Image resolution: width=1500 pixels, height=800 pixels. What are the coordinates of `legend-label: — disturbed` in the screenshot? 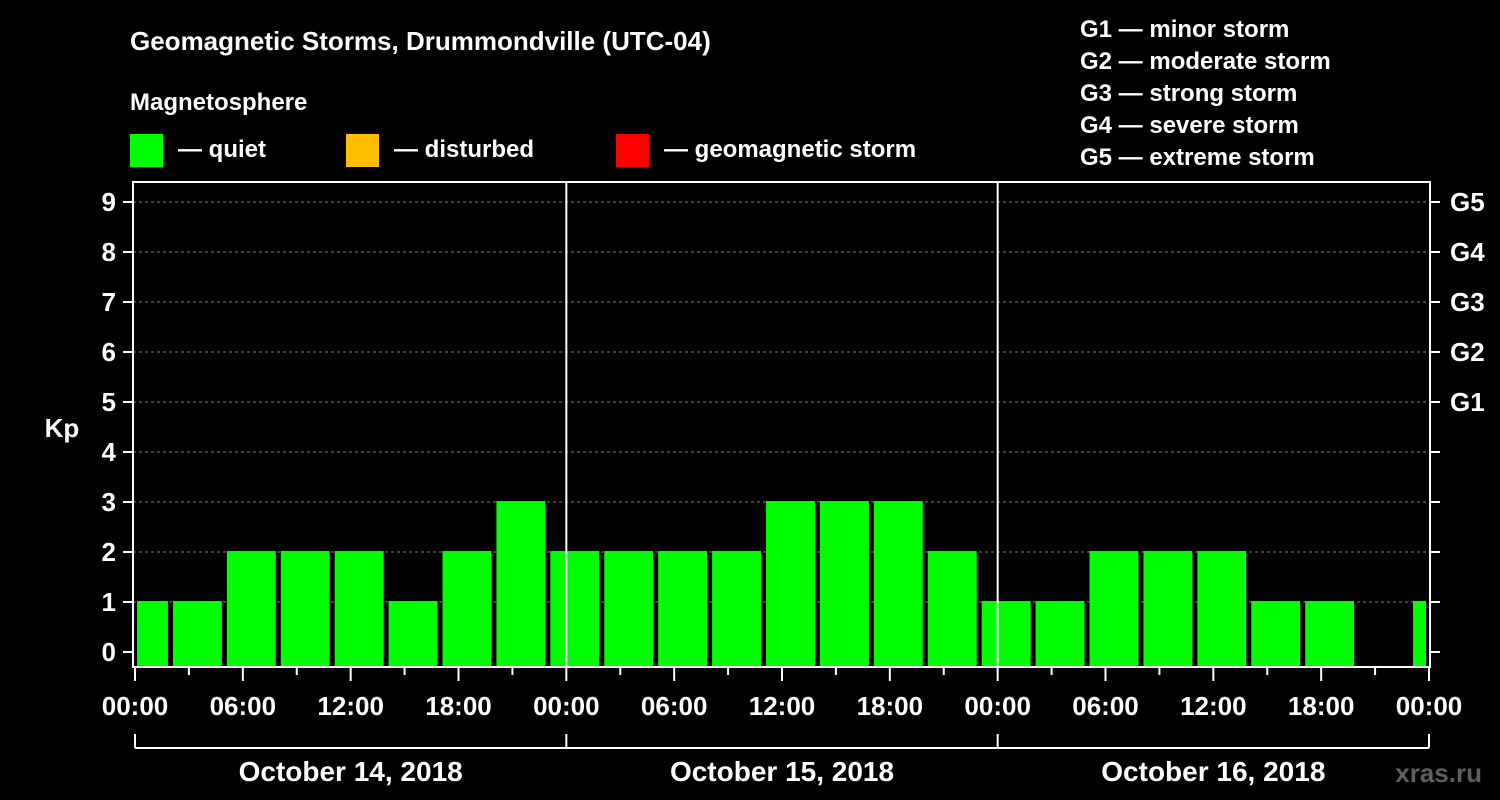 It's located at (464, 149).